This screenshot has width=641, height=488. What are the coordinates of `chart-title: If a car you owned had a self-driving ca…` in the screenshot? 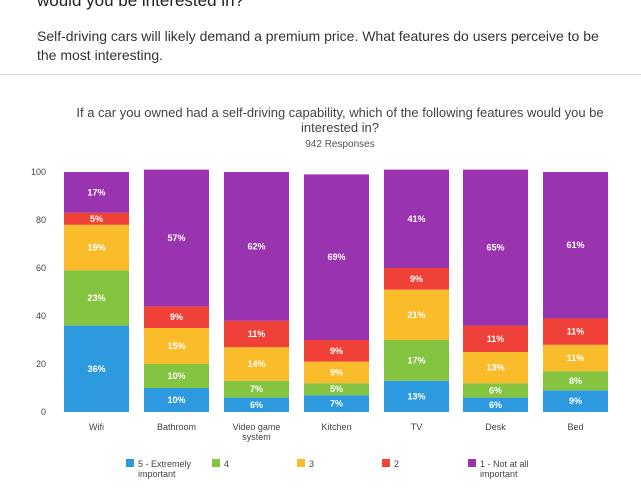 It's located at (340, 120).